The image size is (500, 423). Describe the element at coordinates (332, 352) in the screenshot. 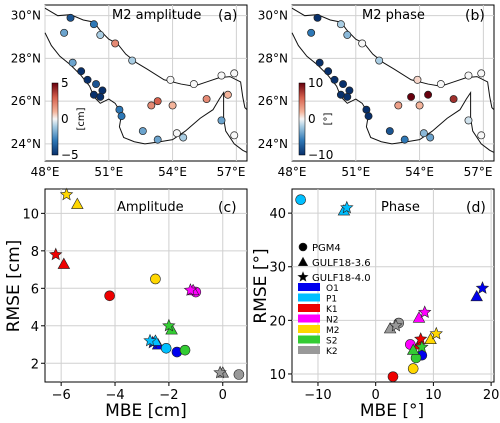

I see `legend-label: K2` at that location.